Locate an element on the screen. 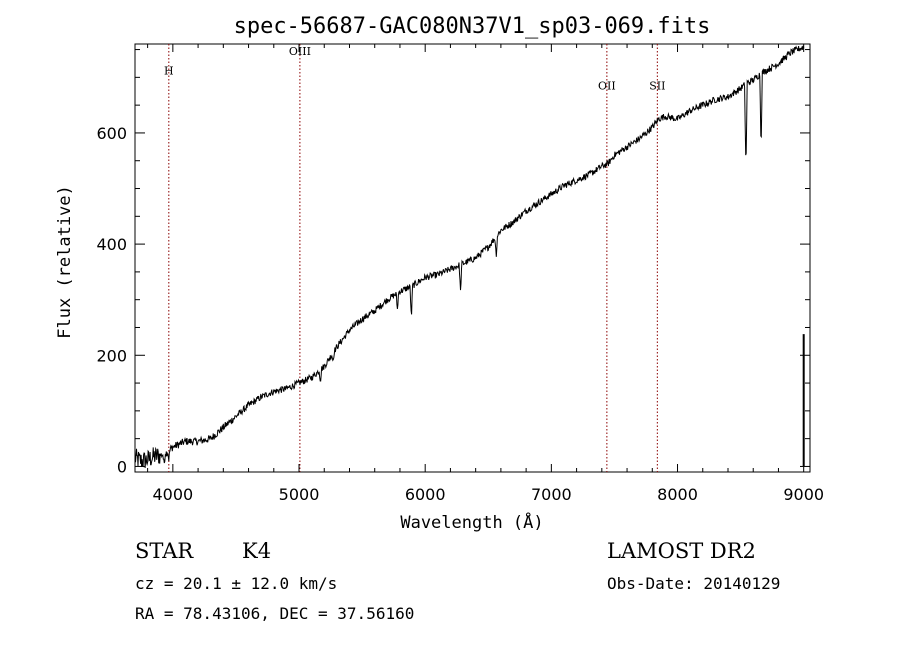 The height and width of the screenshot is (649, 900). x-tick-label: 4000 is located at coordinates (172, 494).